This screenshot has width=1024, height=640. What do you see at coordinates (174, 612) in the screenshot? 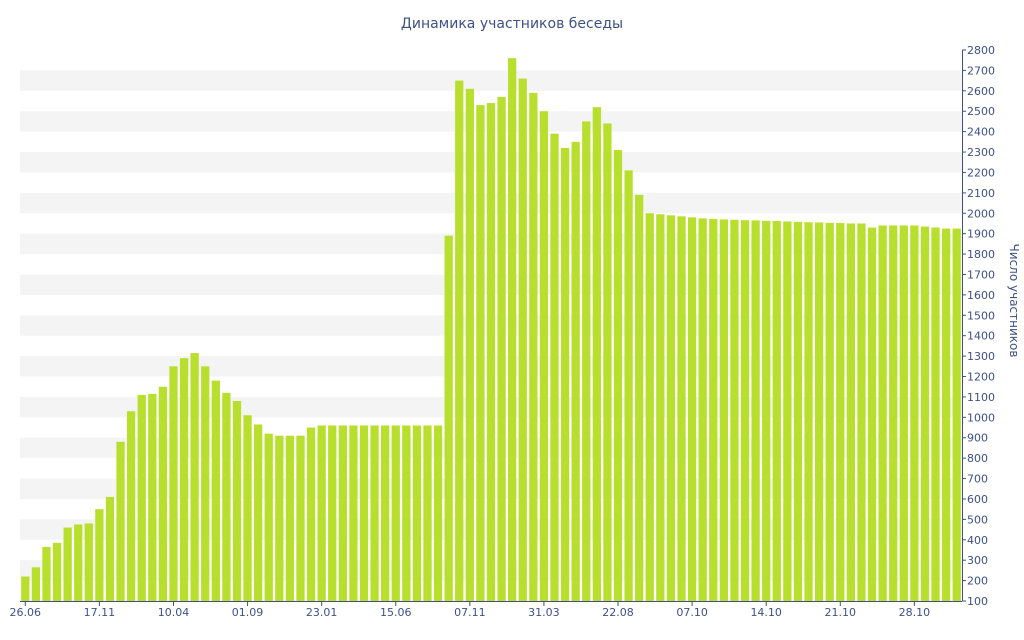
I see `x-tick-label: 10.04` at bounding box center [174, 612].